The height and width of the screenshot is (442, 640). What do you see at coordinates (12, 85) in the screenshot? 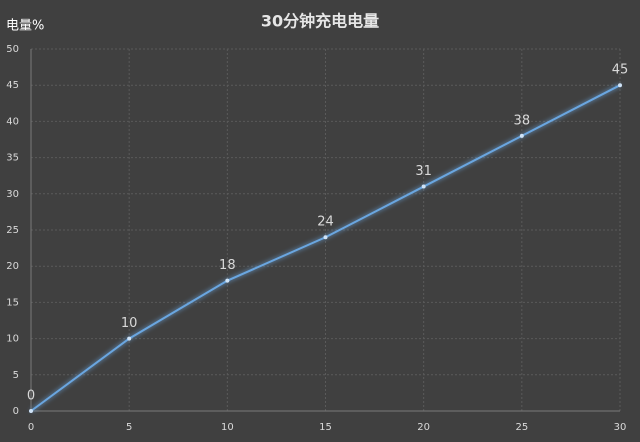
I see `y-tick-label: 45` at bounding box center [12, 85].